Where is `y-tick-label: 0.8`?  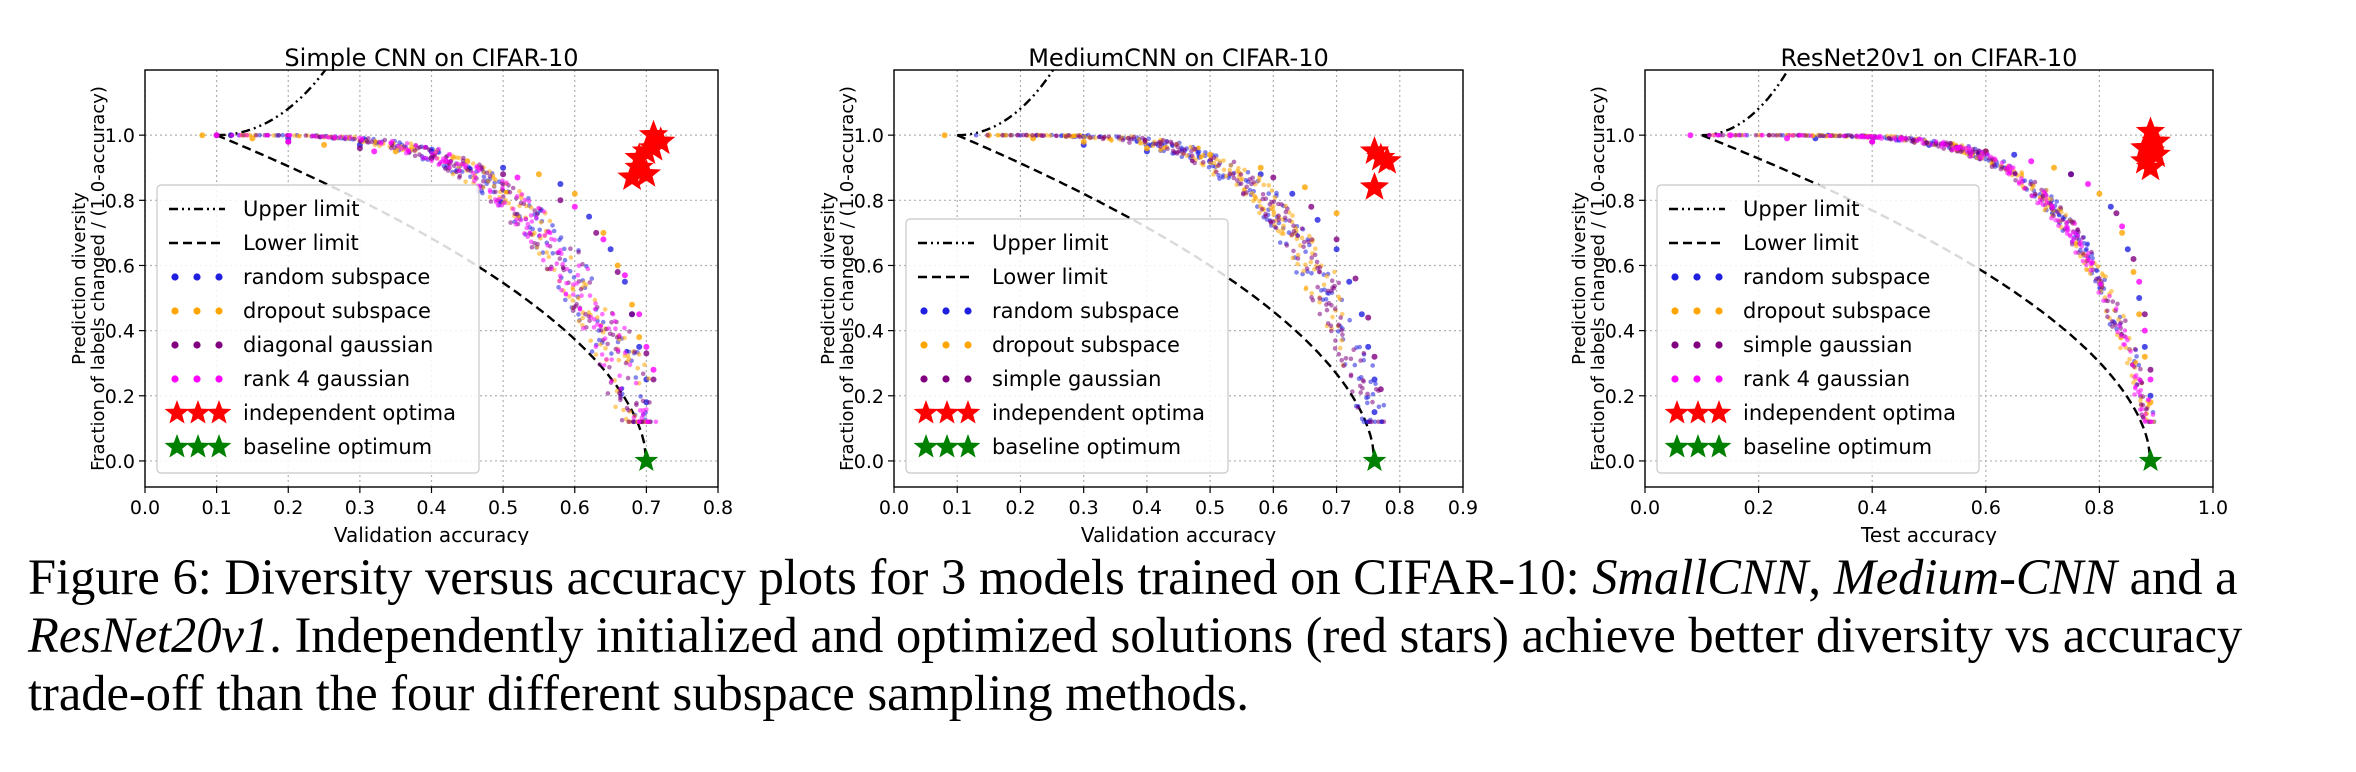
y-tick-label: 0.8 is located at coordinates (120, 201).